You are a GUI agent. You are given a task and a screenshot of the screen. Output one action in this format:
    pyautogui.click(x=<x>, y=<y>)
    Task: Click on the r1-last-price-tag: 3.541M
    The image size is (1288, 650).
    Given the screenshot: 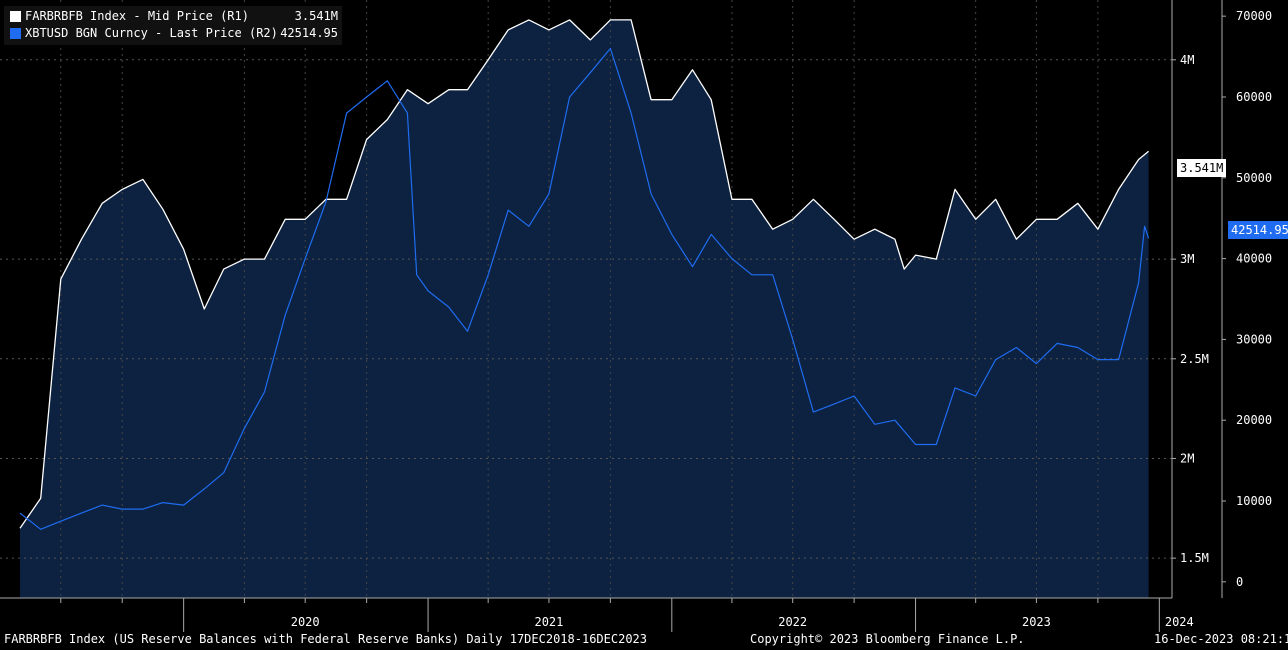 What is the action you would take?
    pyautogui.click(x=1202, y=168)
    